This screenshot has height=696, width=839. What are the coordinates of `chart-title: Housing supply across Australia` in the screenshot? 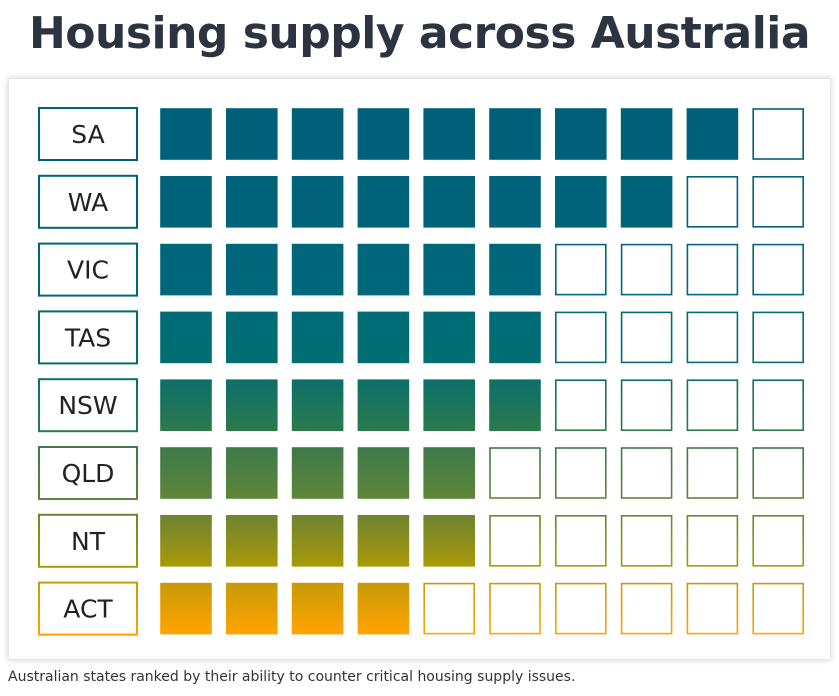 It's located at (419, 33).